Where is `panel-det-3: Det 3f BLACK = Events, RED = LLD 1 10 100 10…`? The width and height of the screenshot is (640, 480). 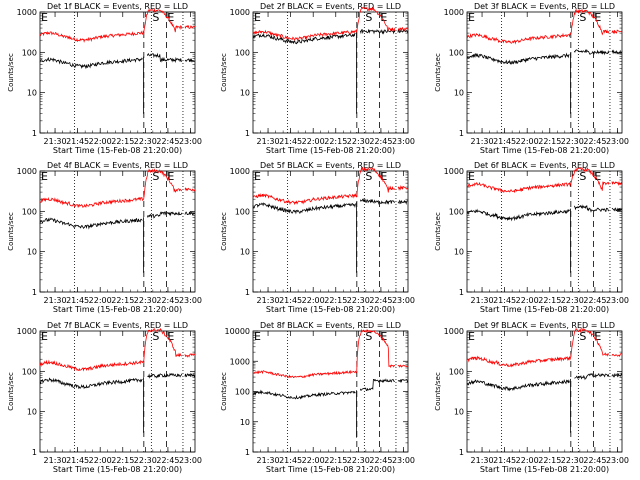
panel-det-3: Det 3f BLACK = Events, RED = LLD 1 10 100 10… is located at coordinates (531, 78).